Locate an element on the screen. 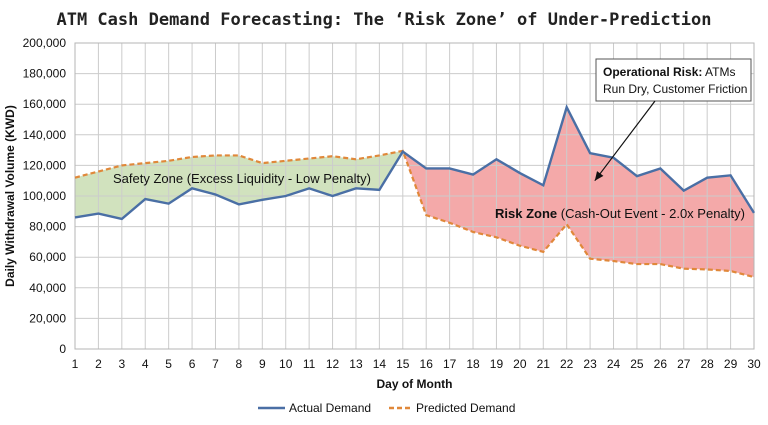 The height and width of the screenshot is (425, 768). x-tick-label: 17 is located at coordinates (450, 364).